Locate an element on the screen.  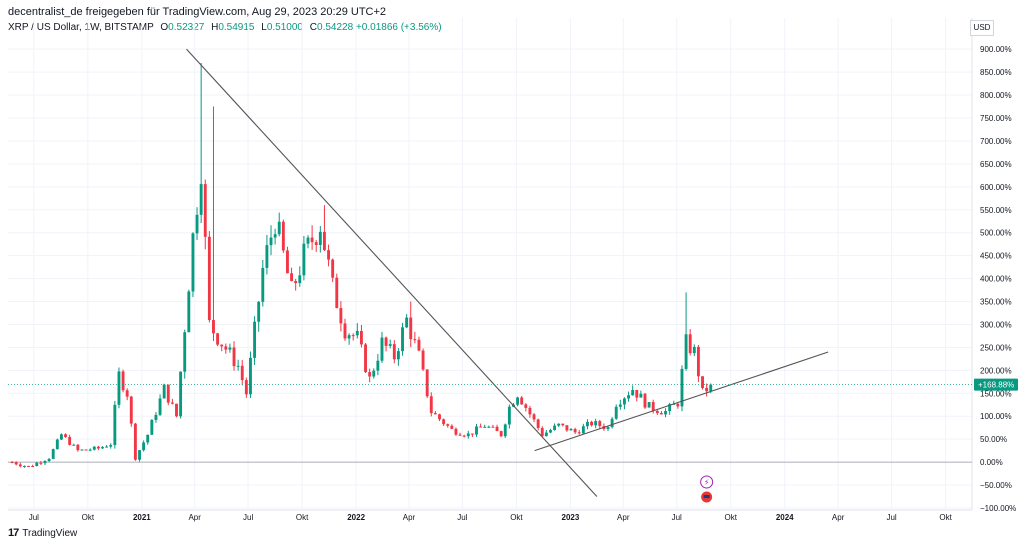
x-tick-label: 2024 is located at coordinates (785, 517).